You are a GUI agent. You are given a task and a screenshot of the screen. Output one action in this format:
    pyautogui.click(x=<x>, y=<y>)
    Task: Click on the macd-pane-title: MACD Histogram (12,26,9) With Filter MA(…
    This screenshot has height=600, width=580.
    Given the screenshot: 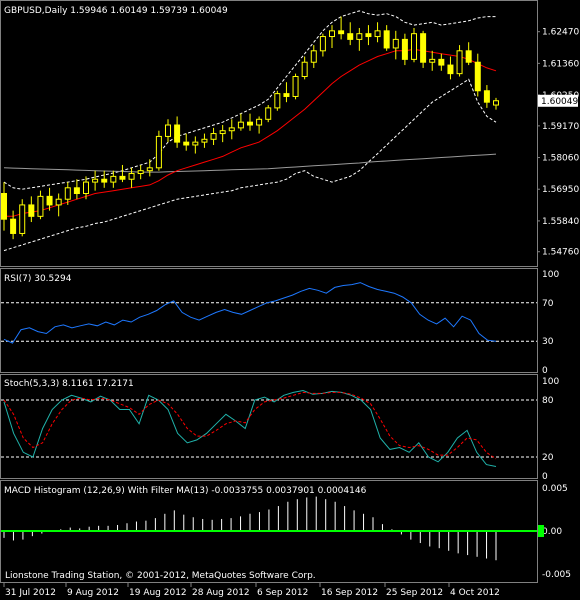 What is the action you would take?
    pyautogui.click(x=185, y=491)
    